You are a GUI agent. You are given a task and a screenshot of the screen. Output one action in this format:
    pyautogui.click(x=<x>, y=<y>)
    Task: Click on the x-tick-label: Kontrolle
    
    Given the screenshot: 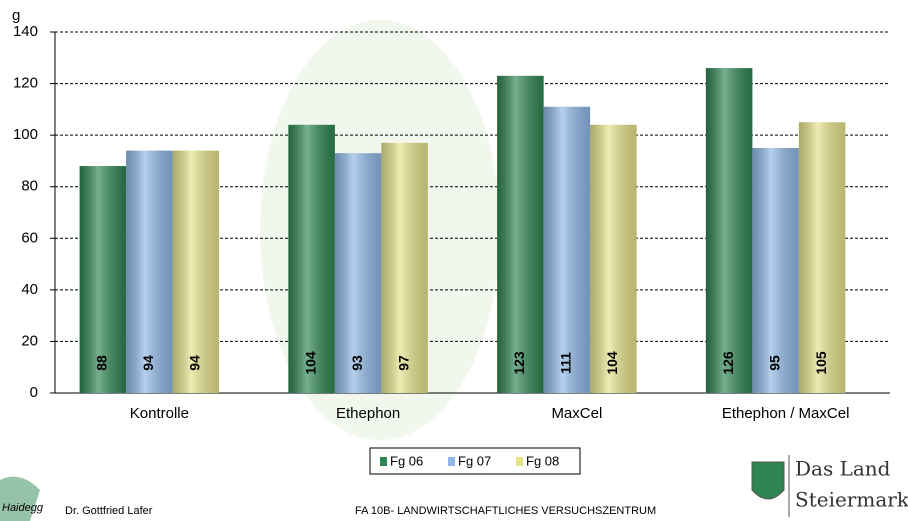 What is the action you would take?
    pyautogui.click(x=159, y=413)
    